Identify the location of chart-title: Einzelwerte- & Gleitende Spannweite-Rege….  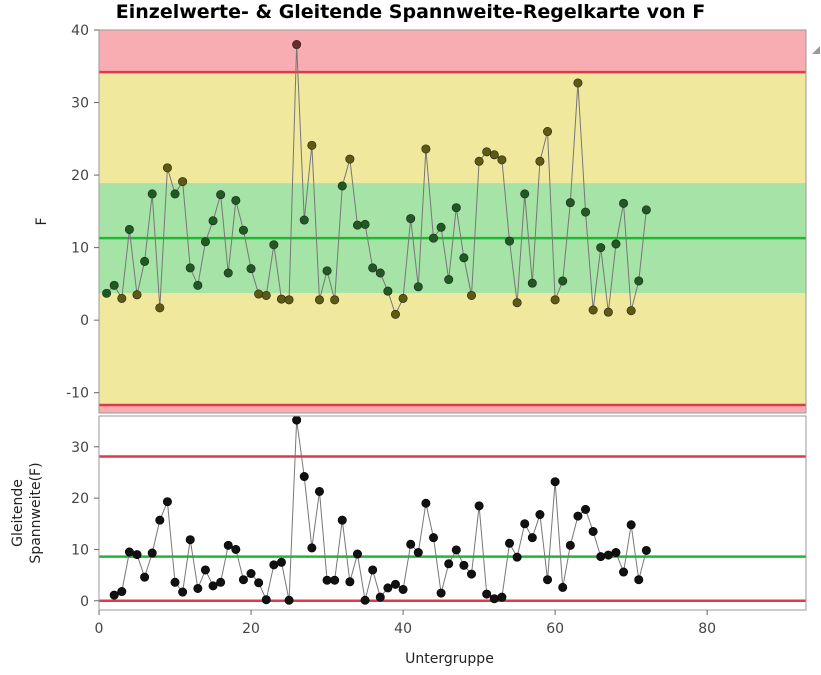
(410, 12).